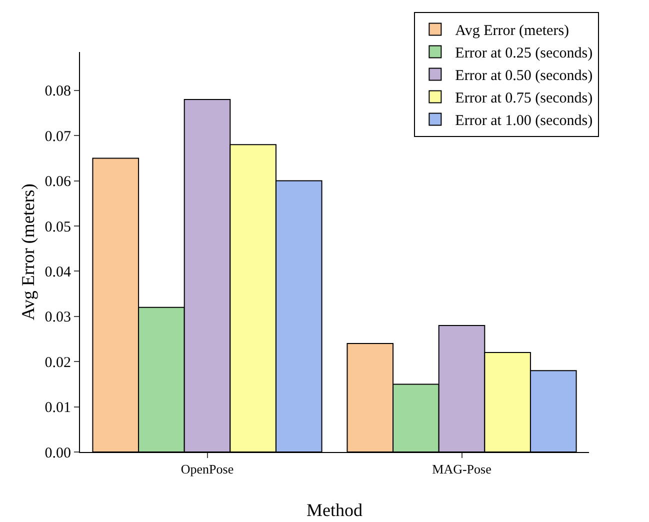 This screenshot has height=522, width=649. I want to click on x-tick-label: MAG-Pose, so click(462, 469).